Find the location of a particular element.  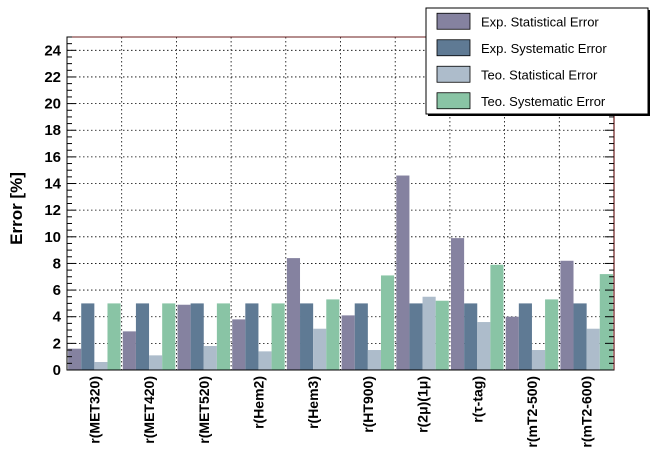

y-tick-label: 18 is located at coordinates (52, 130).